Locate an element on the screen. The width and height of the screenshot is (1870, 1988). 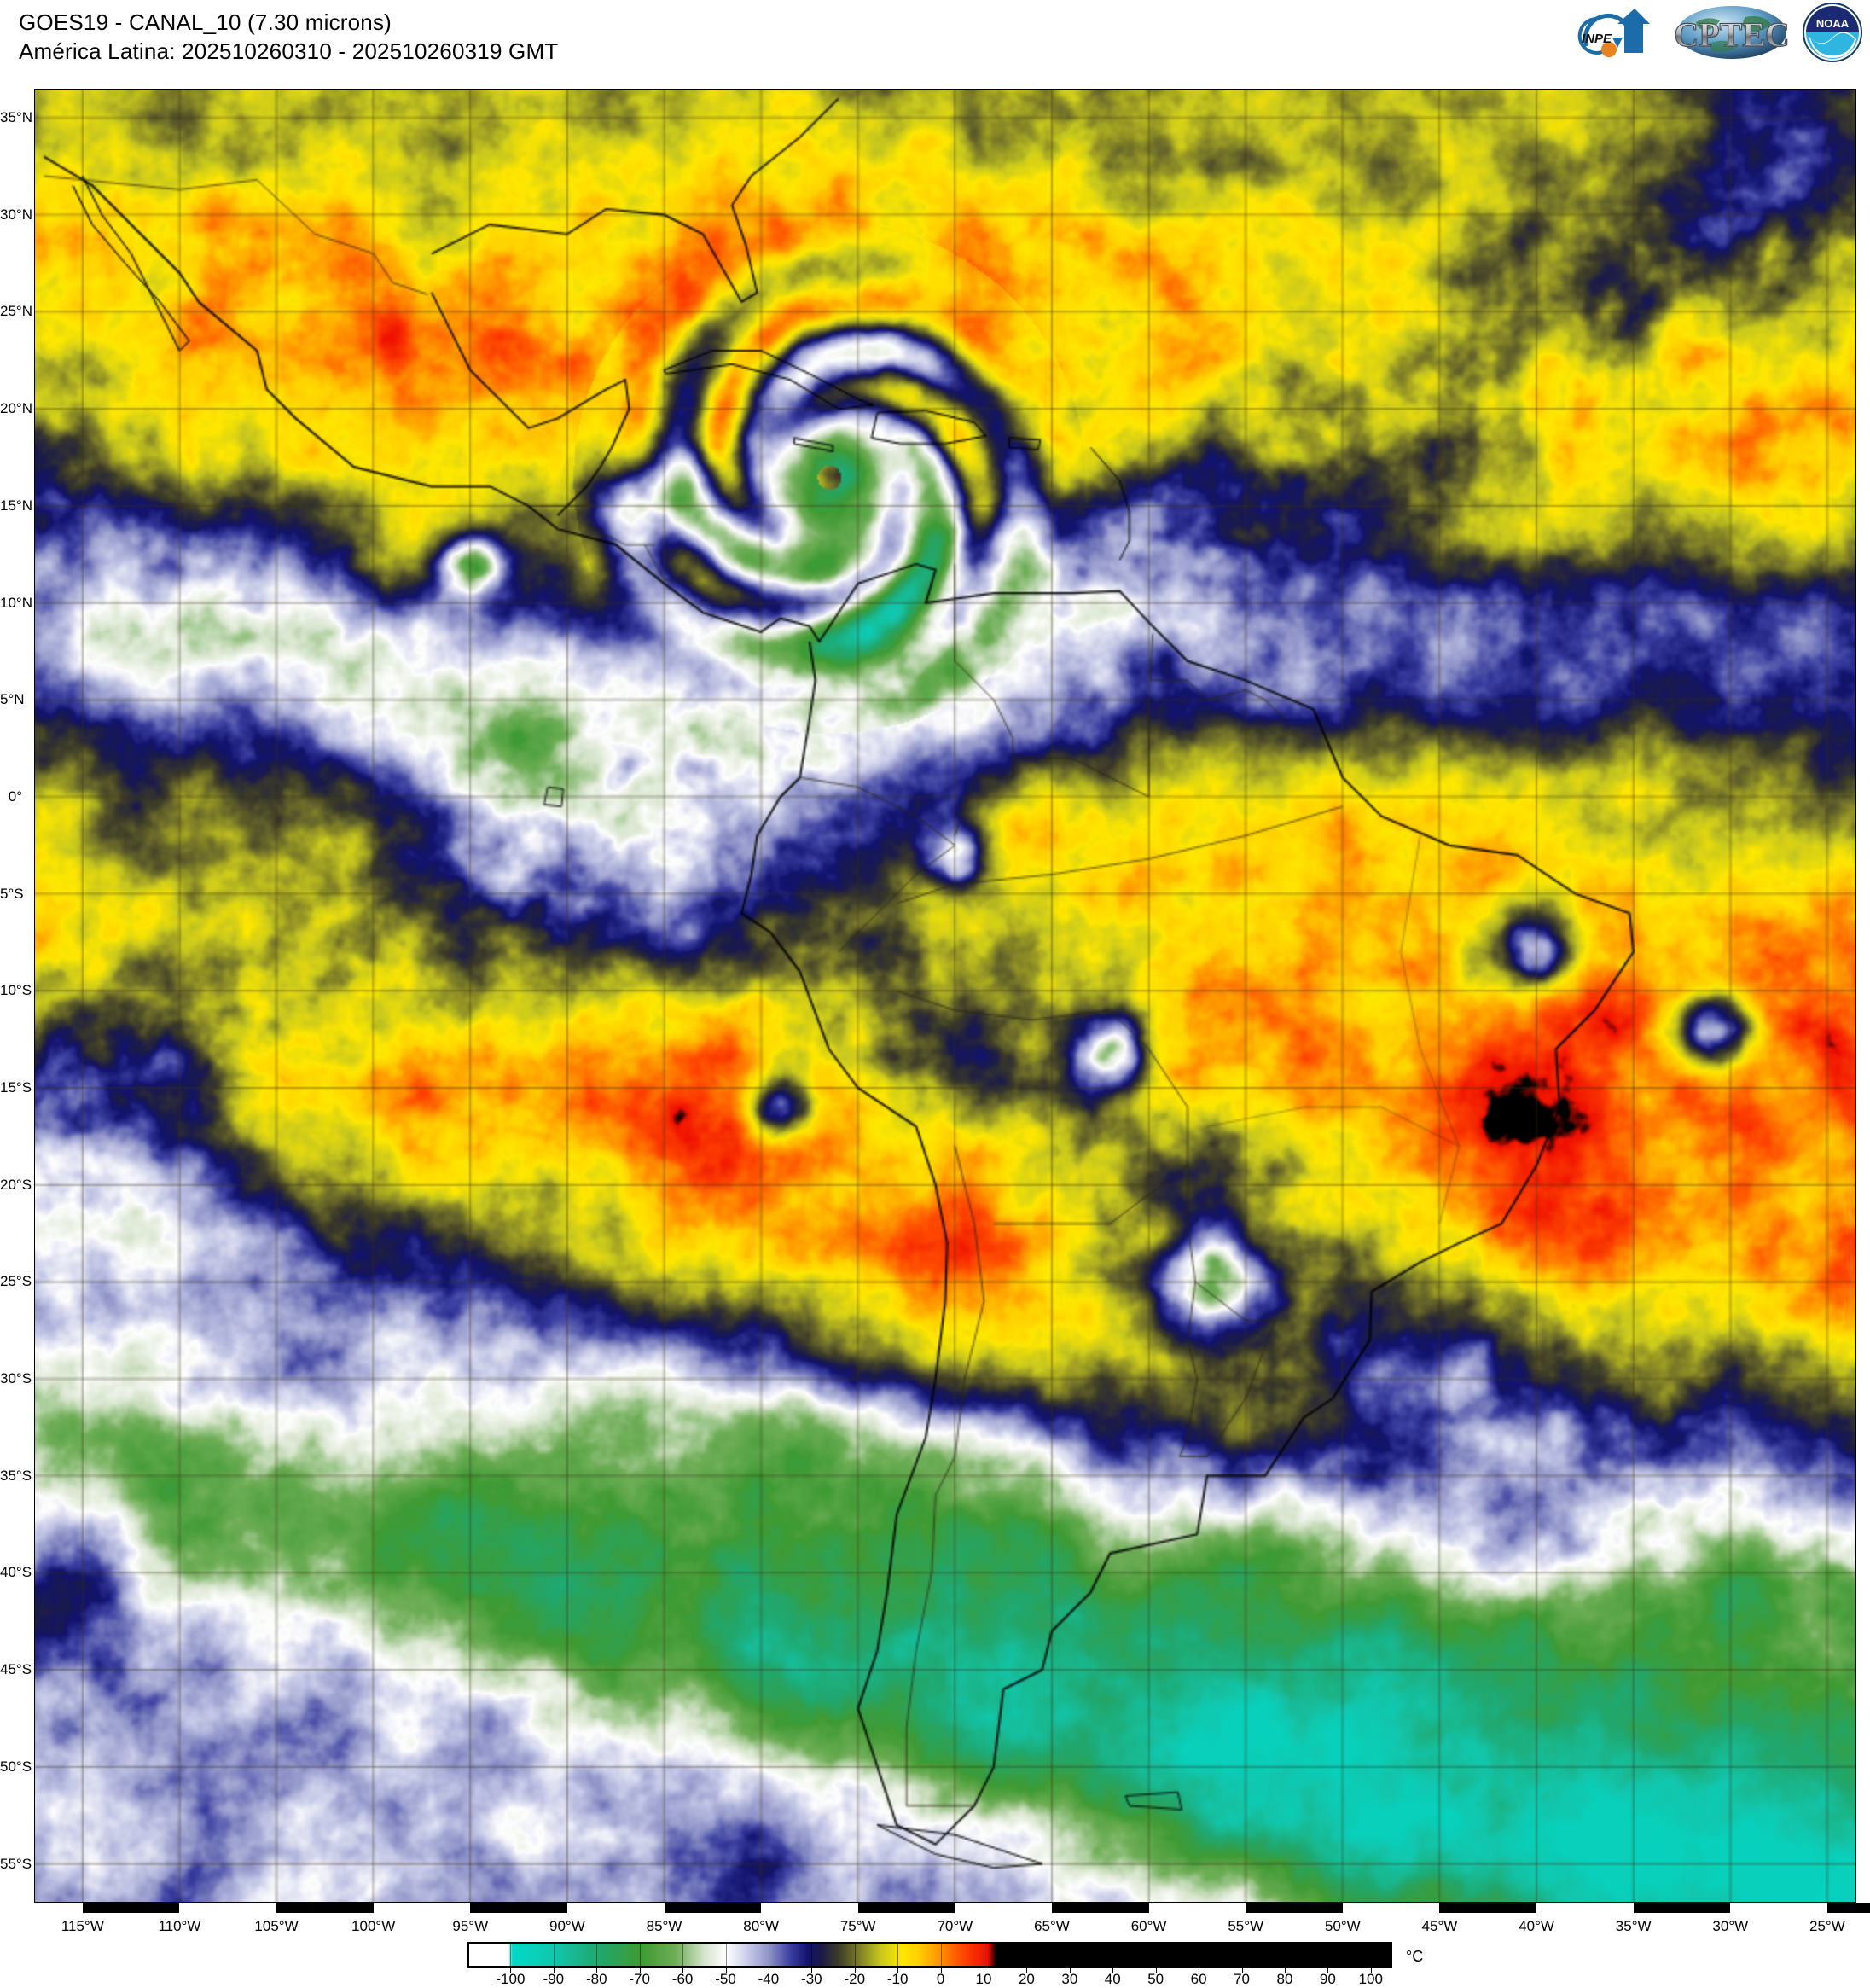
latitude-tick: 15°N is located at coordinates (16, 505).